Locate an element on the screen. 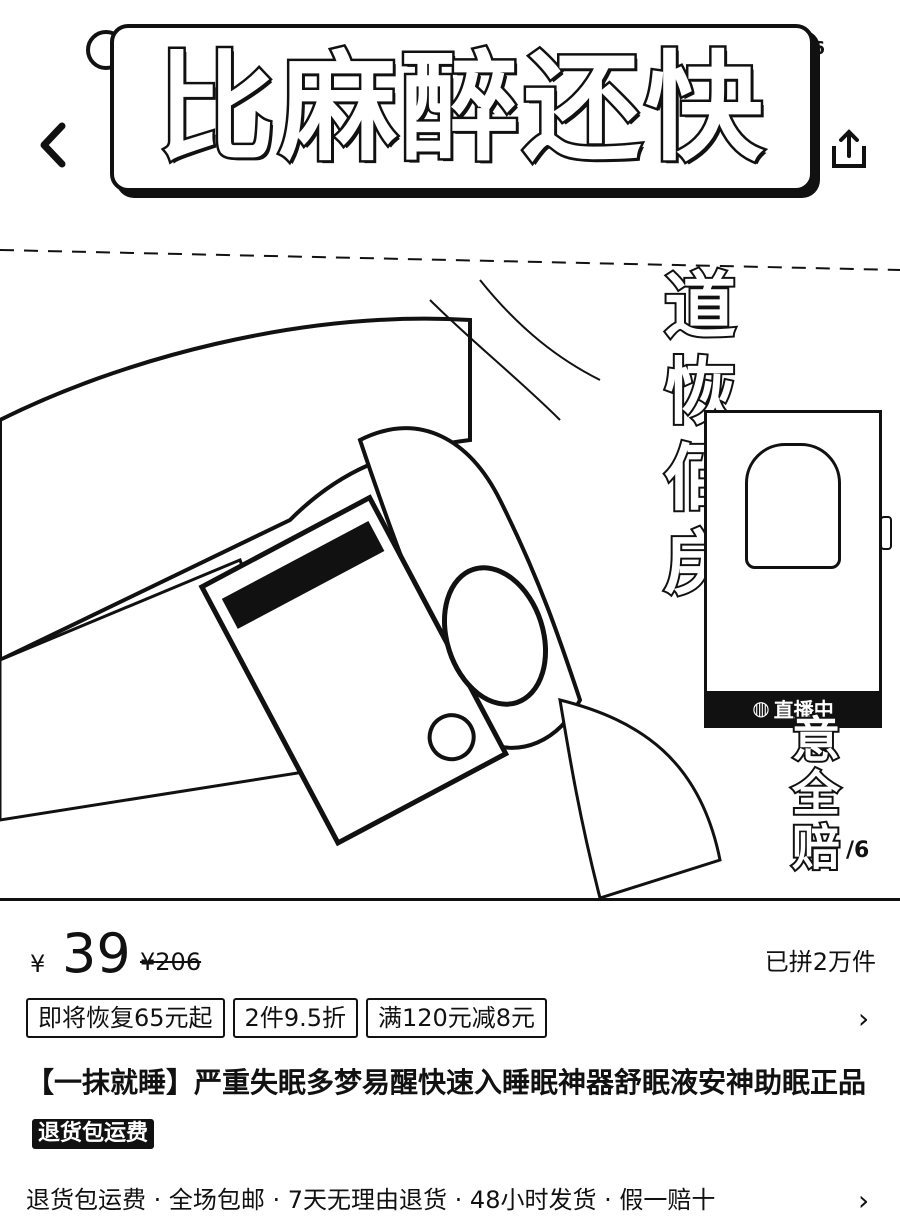 This screenshot has height=1226, width=900. promo-tag: 2件9.5折 is located at coordinates (295, 1018).